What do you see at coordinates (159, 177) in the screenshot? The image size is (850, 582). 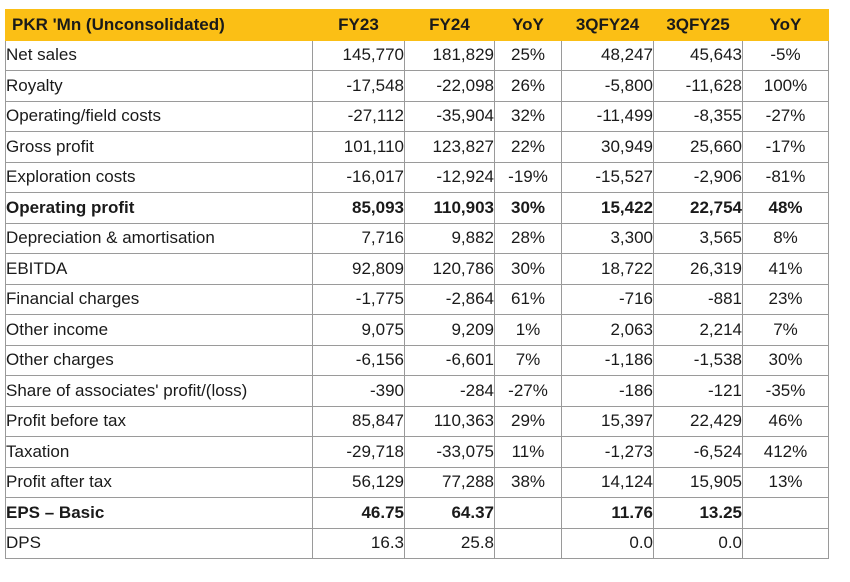 I see `row-label: Exploration costs` at bounding box center [159, 177].